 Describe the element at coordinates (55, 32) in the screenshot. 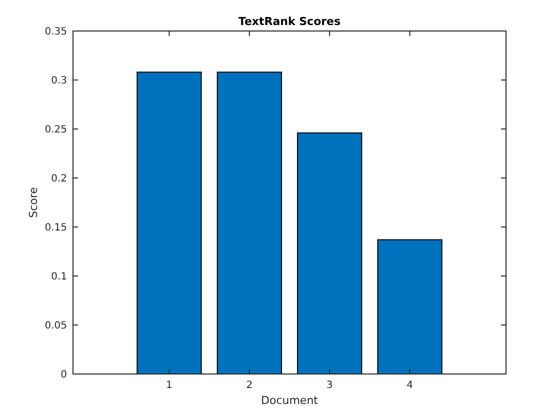

I see `y-tick-label: 0.35` at that location.